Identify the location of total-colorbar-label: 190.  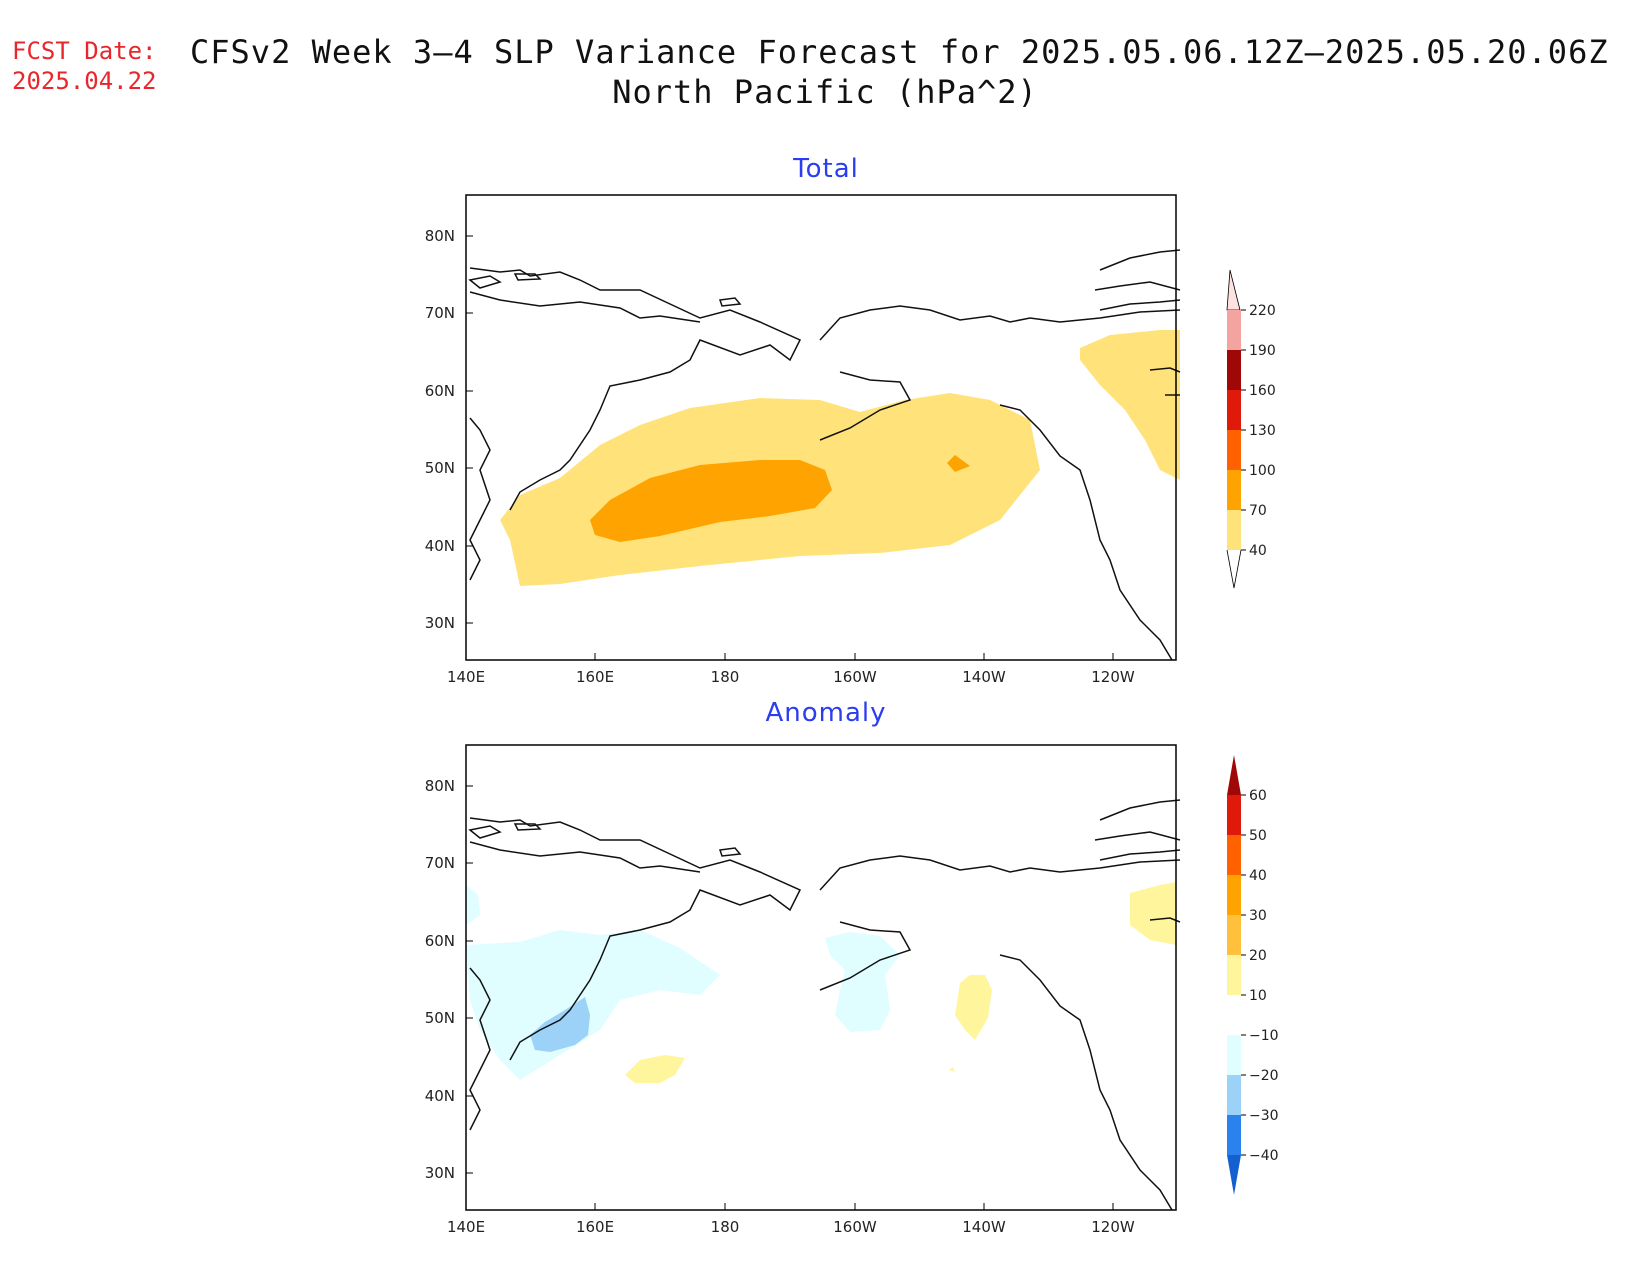
(1262, 351).